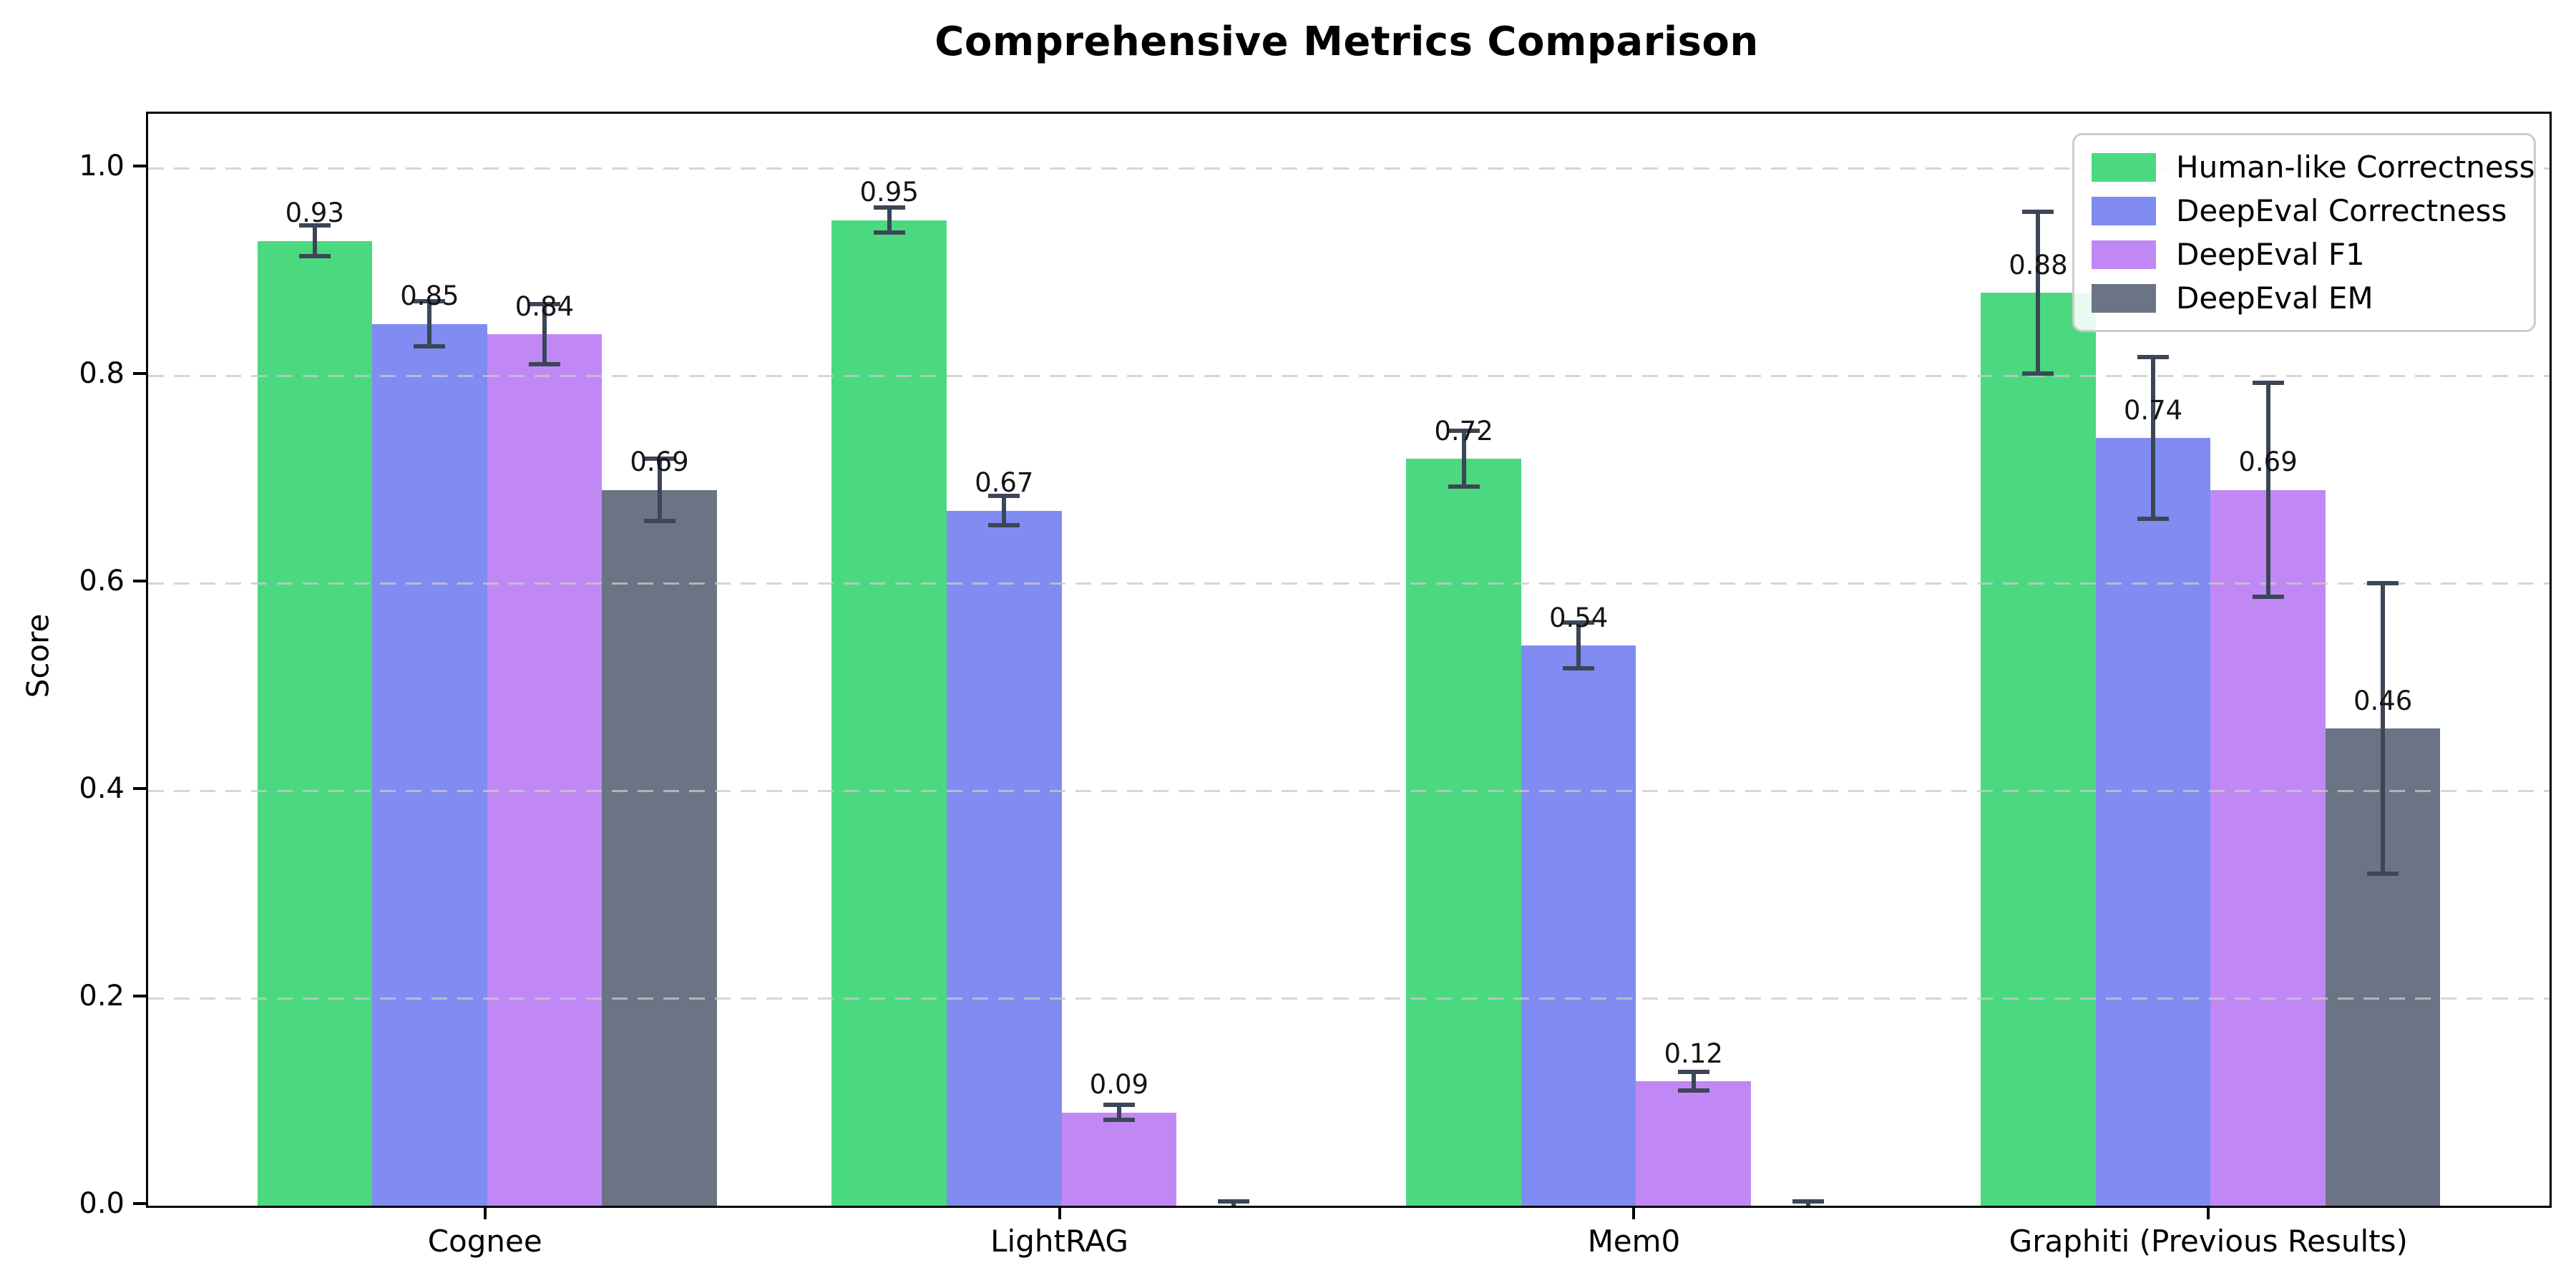 The image size is (2576, 1288). I want to click on y-tick-label: 0.2, so click(102, 996).